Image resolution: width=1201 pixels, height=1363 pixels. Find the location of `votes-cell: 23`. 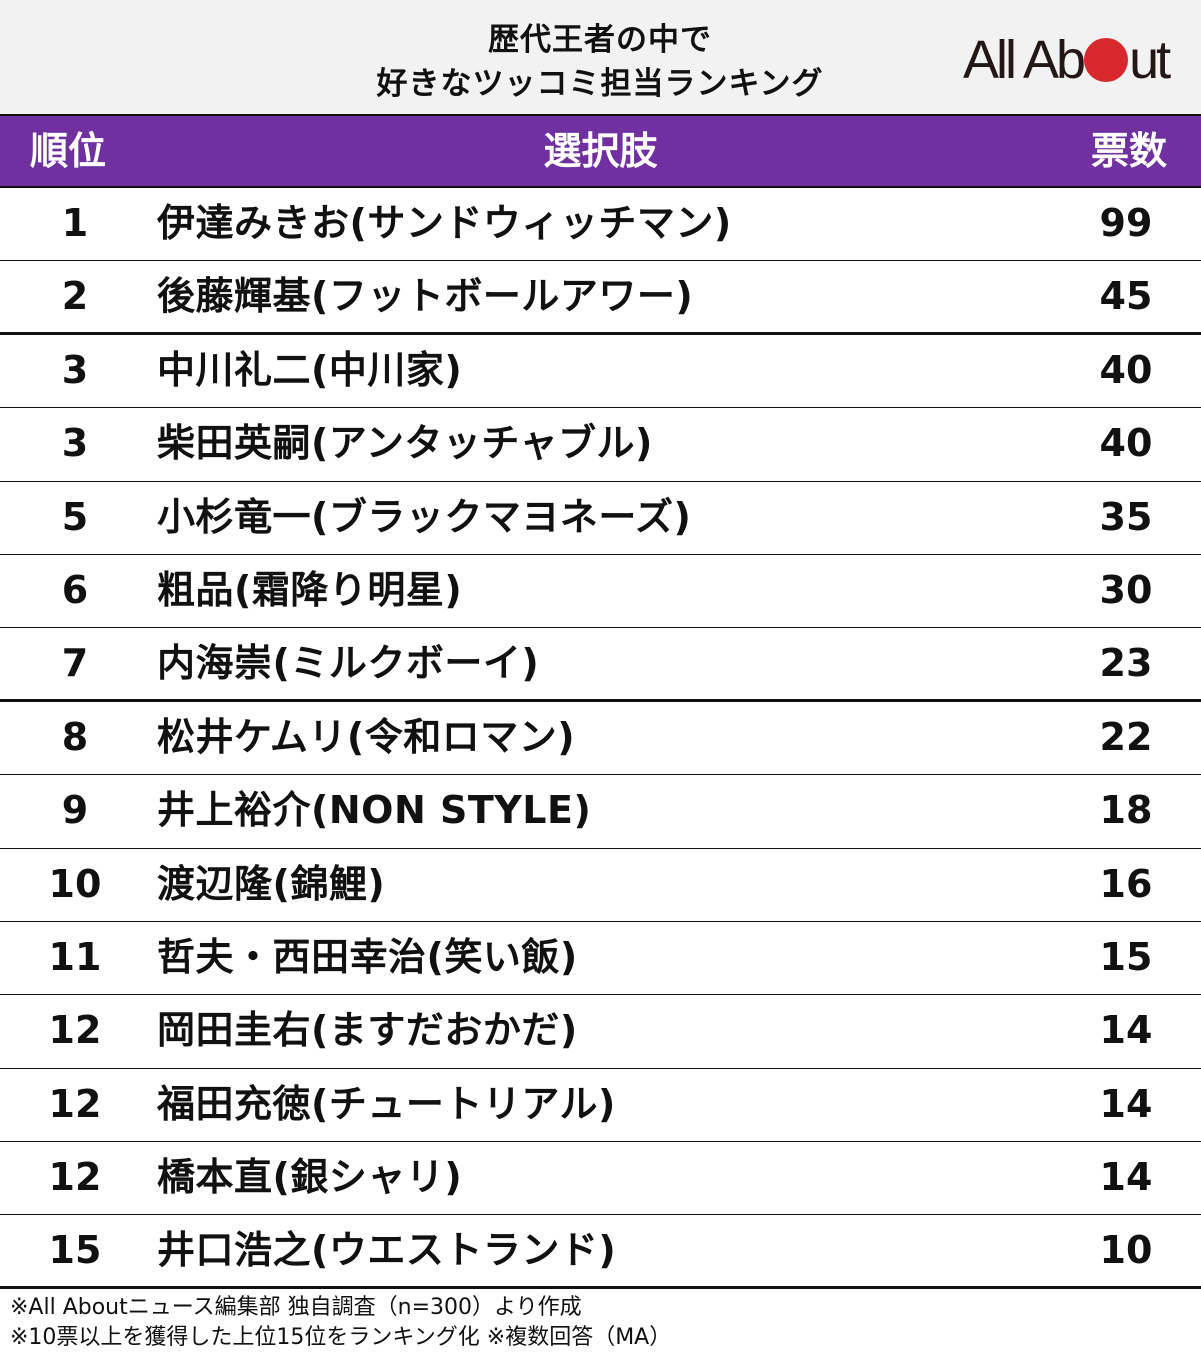

votes-cell: 23 is located at coordinates (1126, 663).